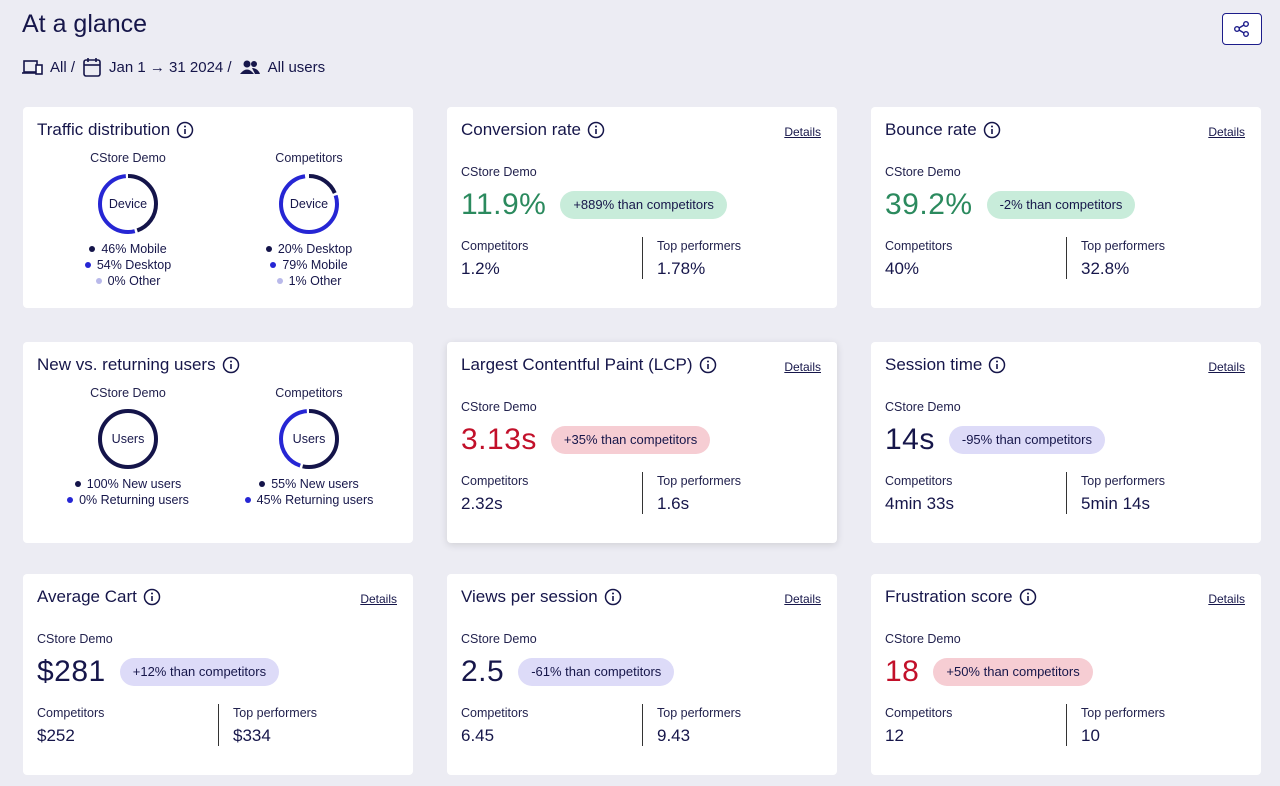 This screenshot has height=786, width=1280. I want to click on value-row: 2.5 -61% than competitors, so click(568, 672).